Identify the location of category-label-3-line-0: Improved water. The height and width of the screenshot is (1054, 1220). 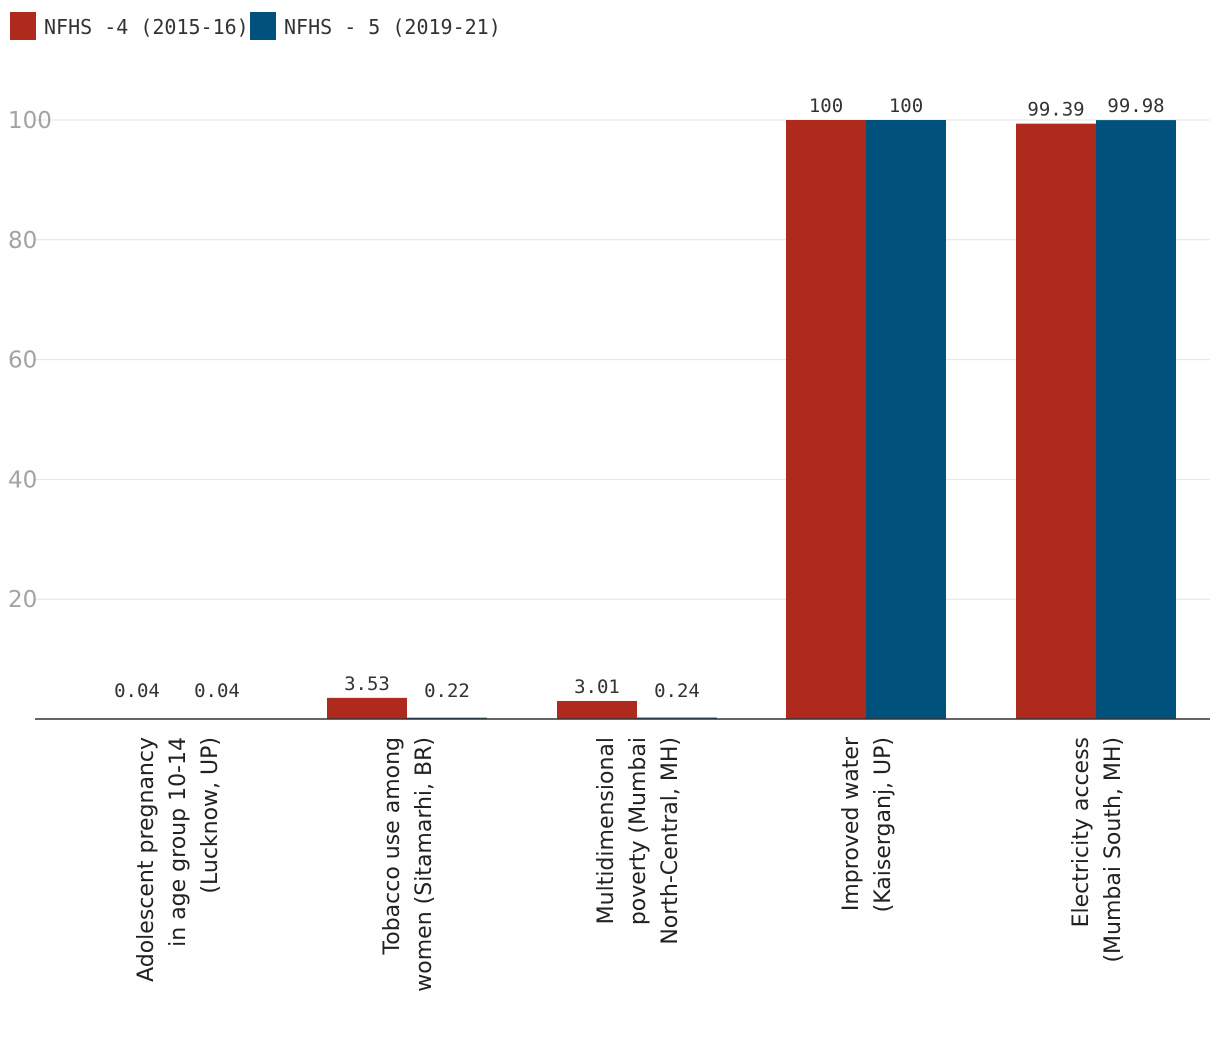
(851, 823).